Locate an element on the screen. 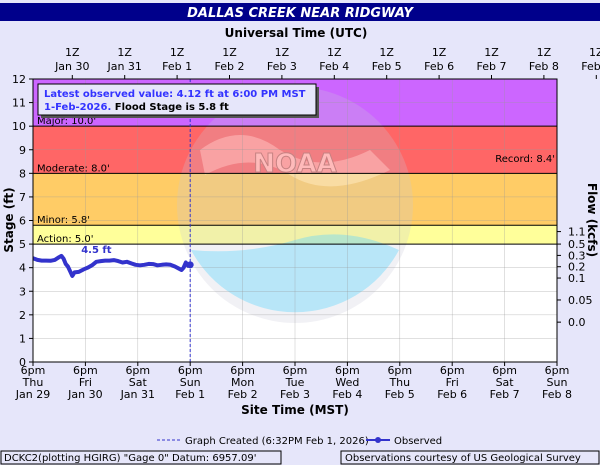 The image size is (600, 469). mst-tick-date: Feb 3 is located at coordinates (295, 394).